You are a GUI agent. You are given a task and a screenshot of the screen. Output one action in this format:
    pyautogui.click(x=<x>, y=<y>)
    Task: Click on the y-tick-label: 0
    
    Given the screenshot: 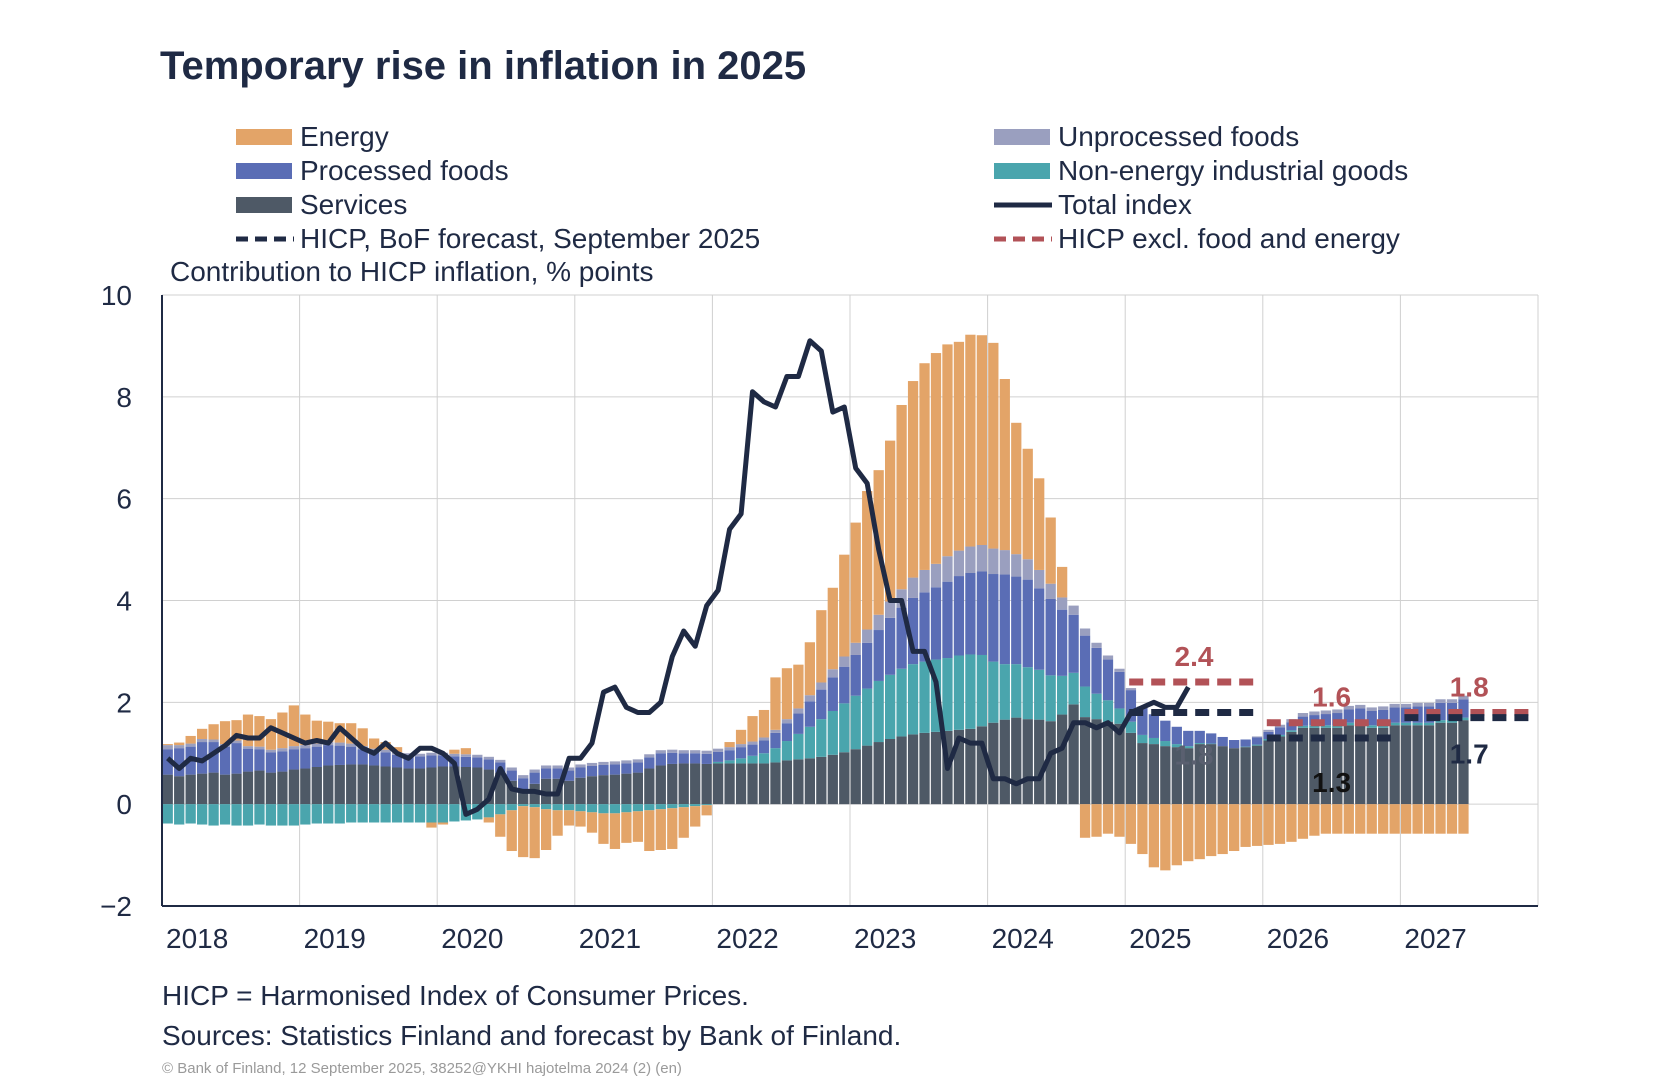 What is the action you would take?
    pyautogui.click(x=124, y=804)
    